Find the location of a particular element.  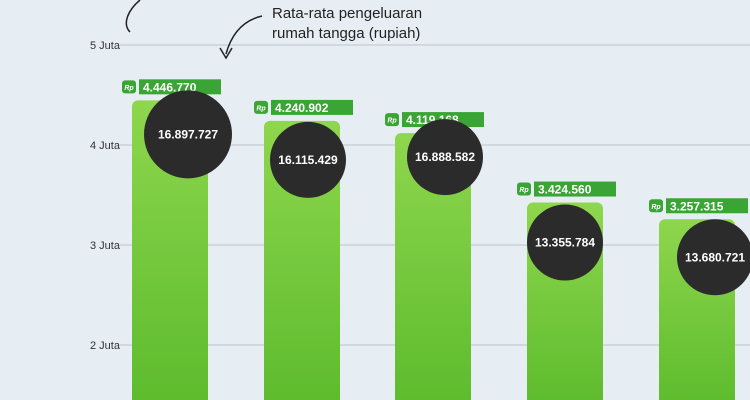

bar is located at coordinates (433, 266).